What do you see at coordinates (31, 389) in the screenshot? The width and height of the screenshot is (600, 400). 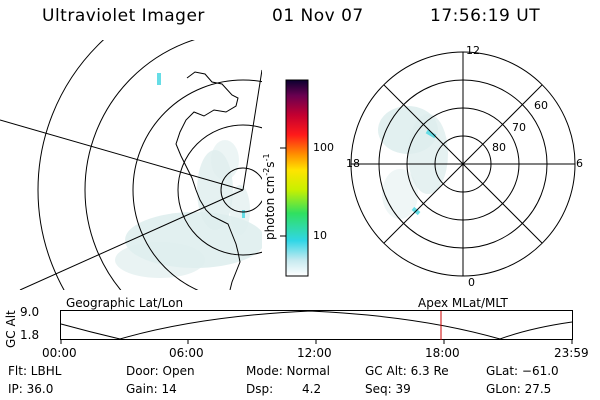 I see `ip-readout: IP: 36.0` at bounding box center [31, 389].